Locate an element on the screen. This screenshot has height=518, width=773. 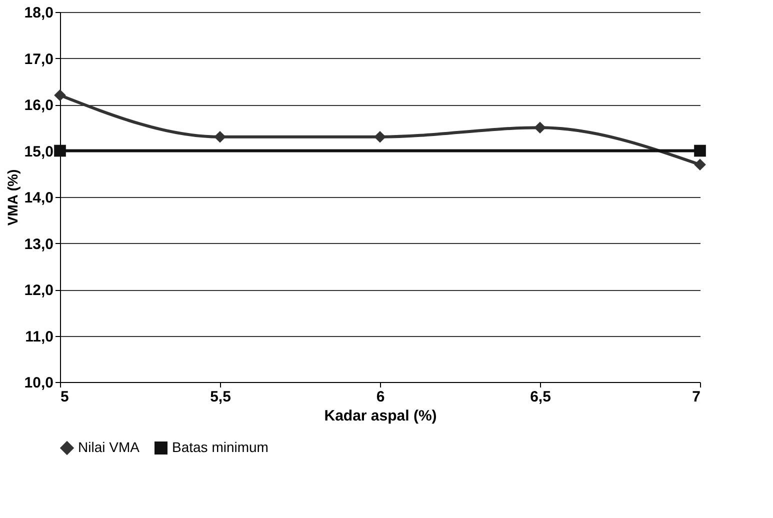
legend-label: Batas minimum is located at coordinates (220, 447).